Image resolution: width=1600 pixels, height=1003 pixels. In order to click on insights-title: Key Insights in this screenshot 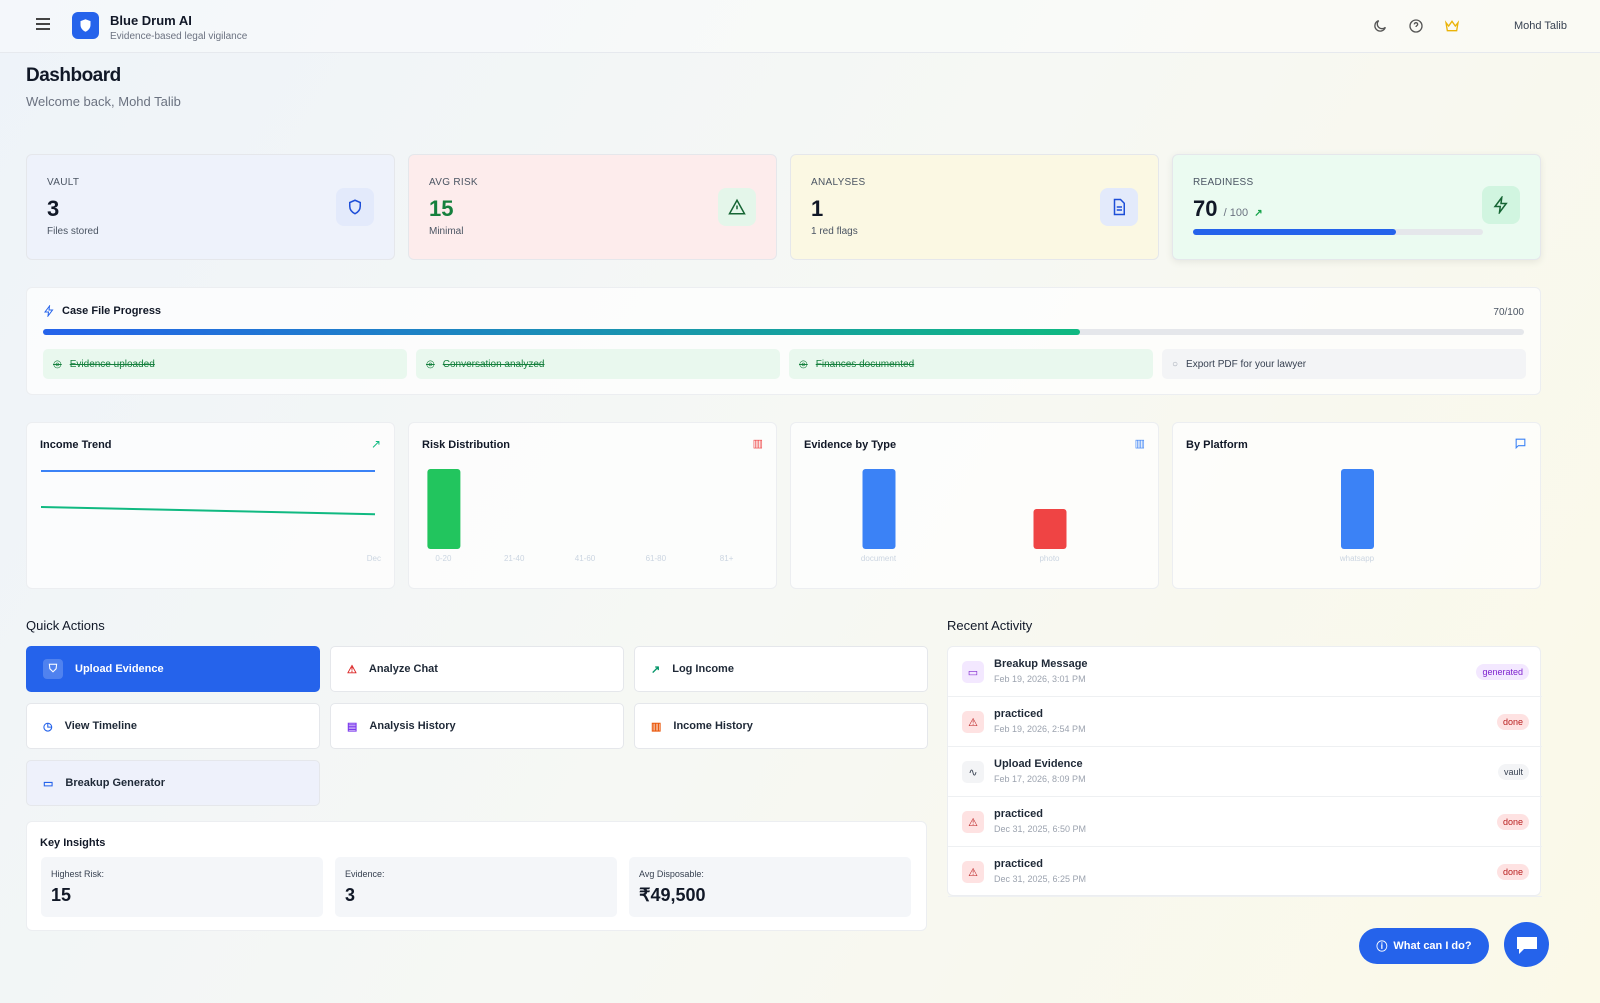, I will do `click(73, 843)`.